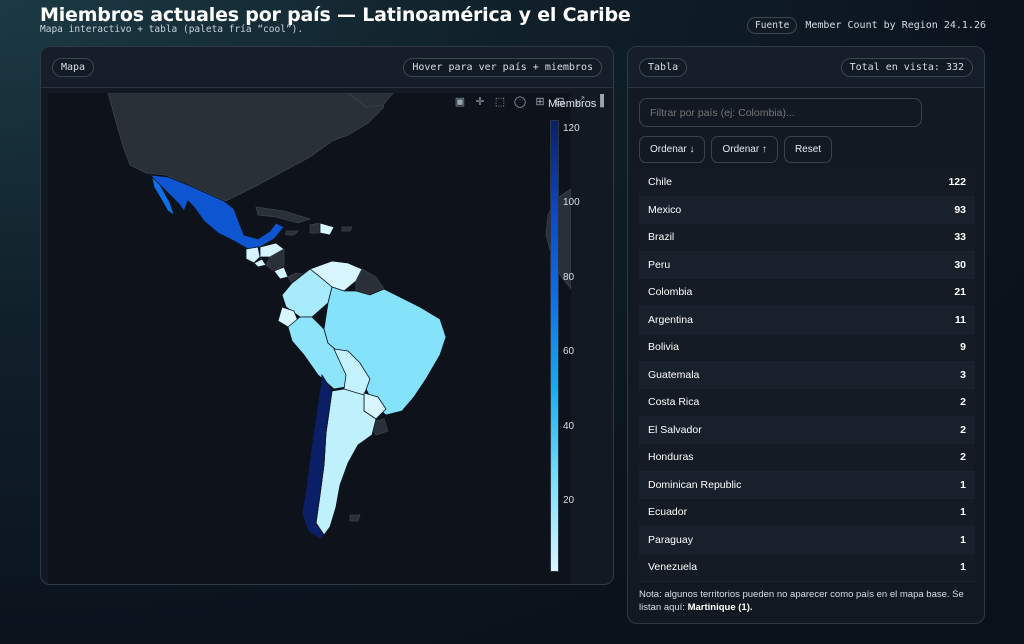 Image resolution: width=1024 pixels, height=644 pixels. What do you see at coordinates (671, 457) in the screenshot?
I see `country-name: Honduras` at bounding box center [671, 457].